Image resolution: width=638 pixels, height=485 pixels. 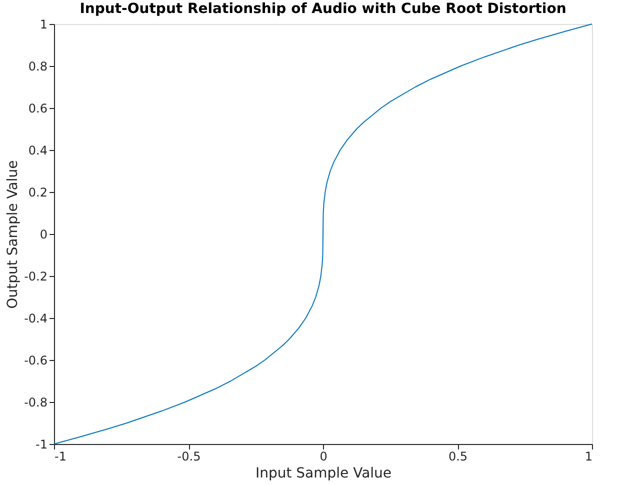 I want to click on y-tick-label: 1, so click(x=44, y=25).